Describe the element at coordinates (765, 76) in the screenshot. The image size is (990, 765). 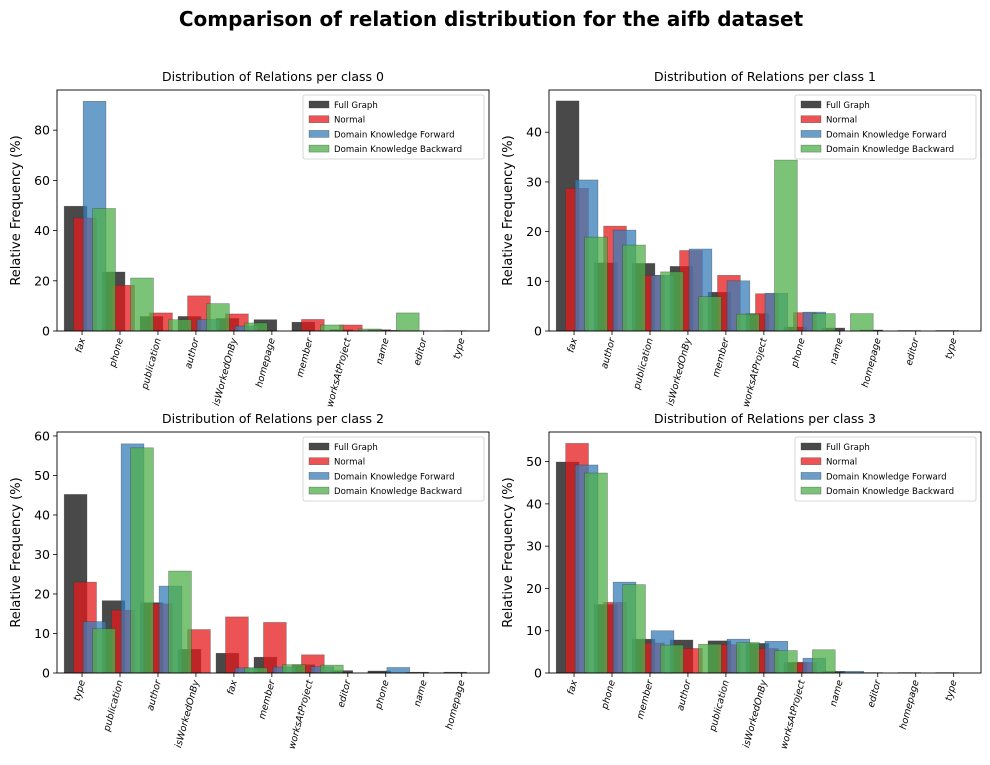
I see `panel-title: Distribution of Relations per class 1` at that location.